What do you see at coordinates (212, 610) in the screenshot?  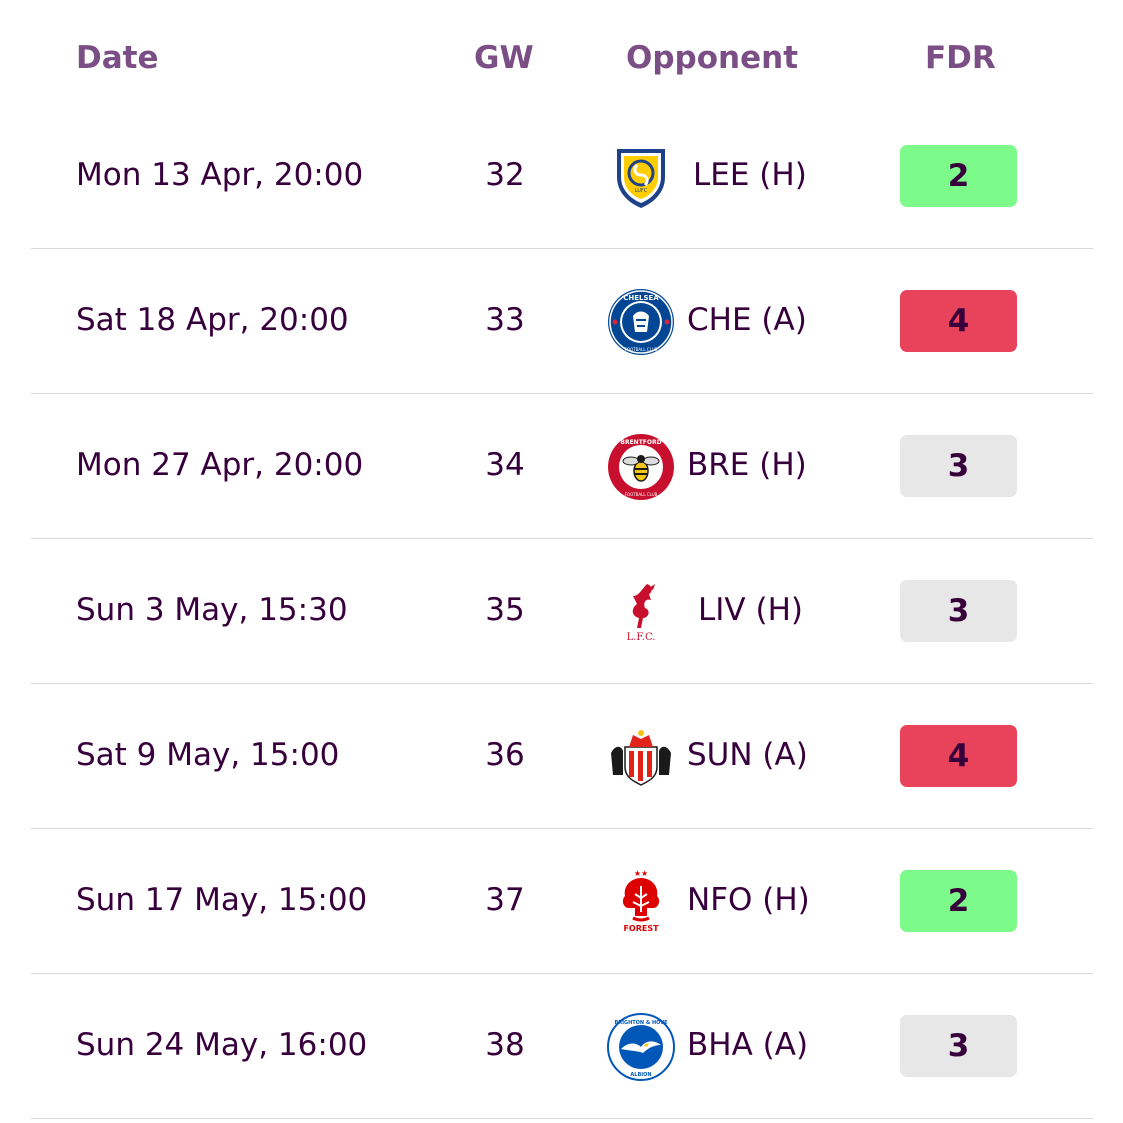 I see `fixture-date: Sun 3 May, 15:30` at bounding box center [212, 610].